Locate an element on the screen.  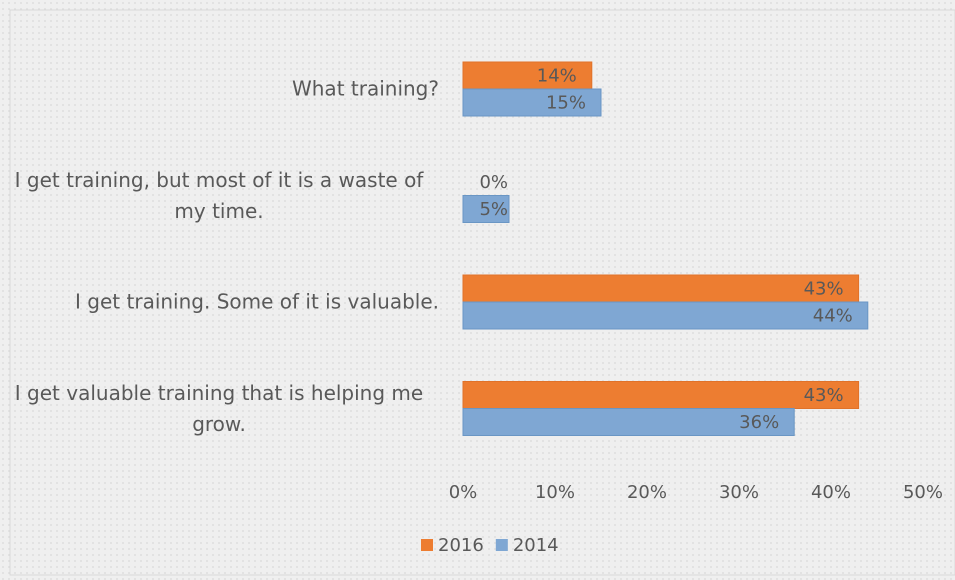
category-text: I get training. Some of it is valuable. is located at coordinates (257, 301).